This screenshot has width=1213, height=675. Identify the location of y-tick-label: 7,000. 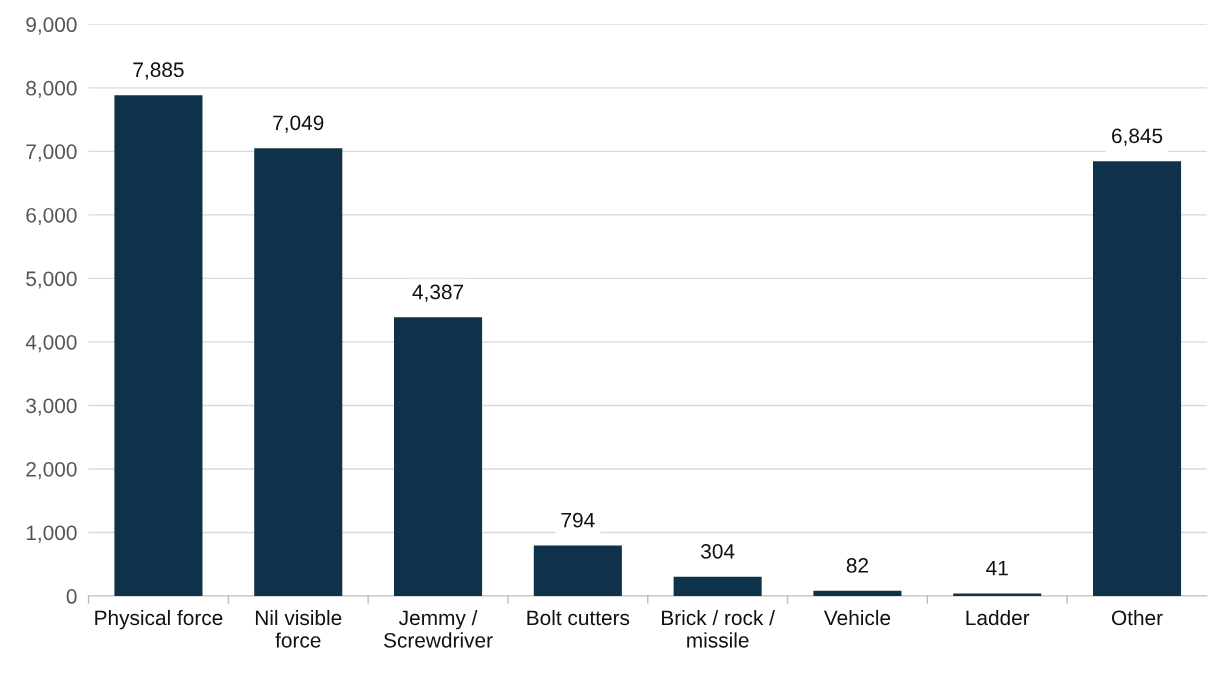
(51, 153).